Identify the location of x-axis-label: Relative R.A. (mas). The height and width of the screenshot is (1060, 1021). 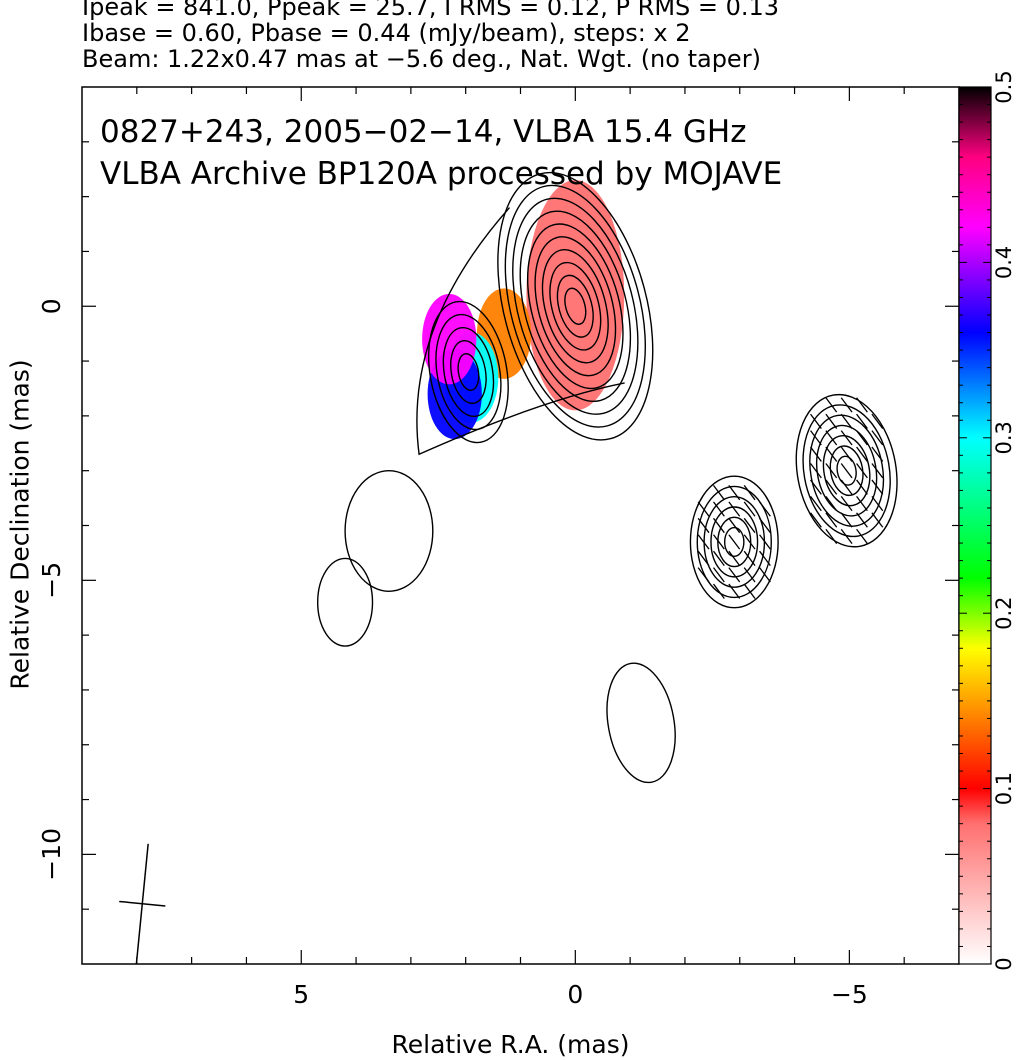
(510, 1044).